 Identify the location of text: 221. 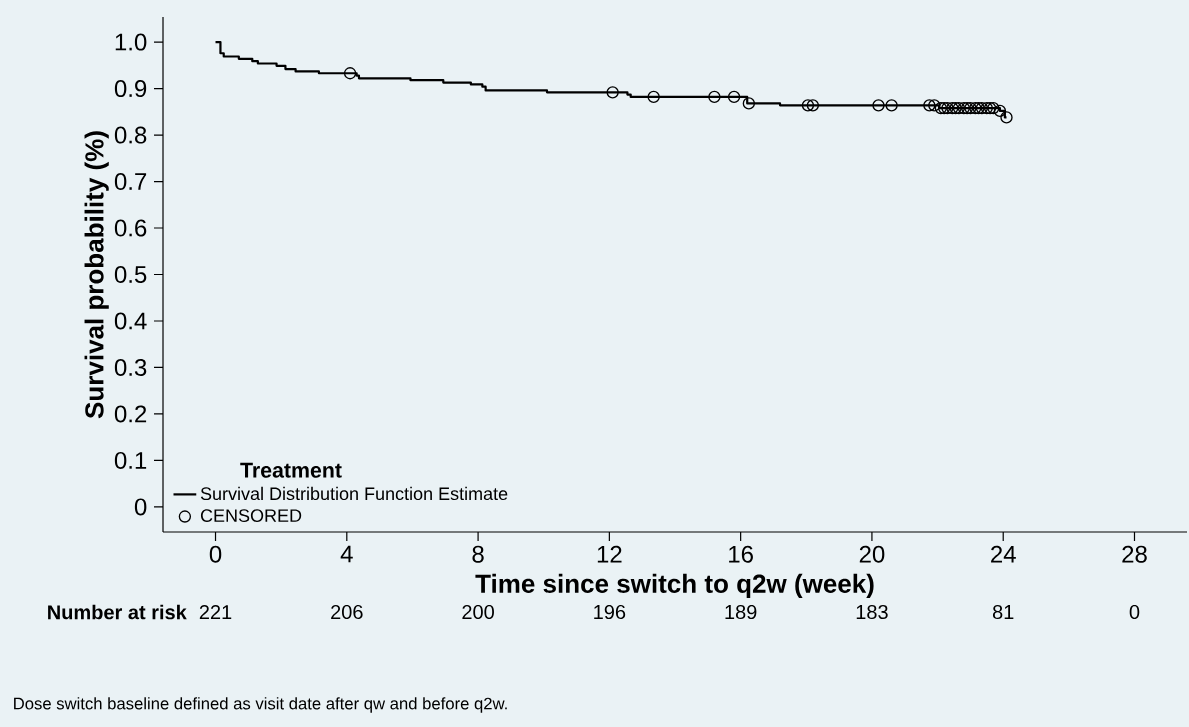
(215, 612).